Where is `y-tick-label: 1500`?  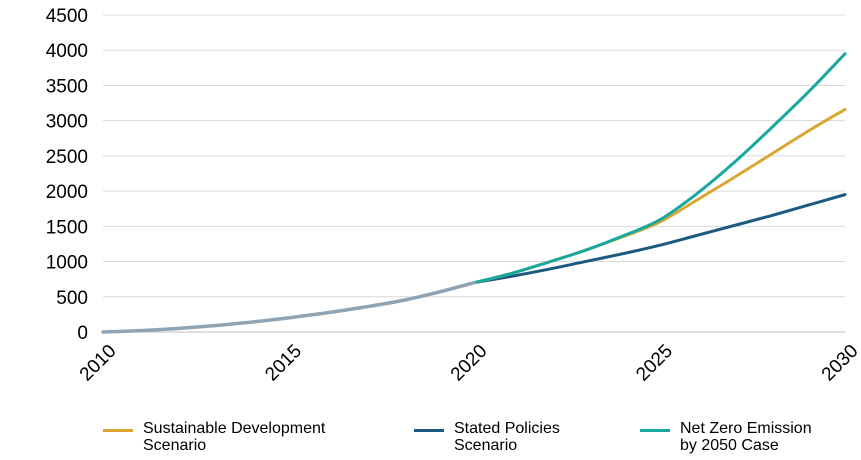
y-tick-label: 1500 is located at coordinates (67, 227).